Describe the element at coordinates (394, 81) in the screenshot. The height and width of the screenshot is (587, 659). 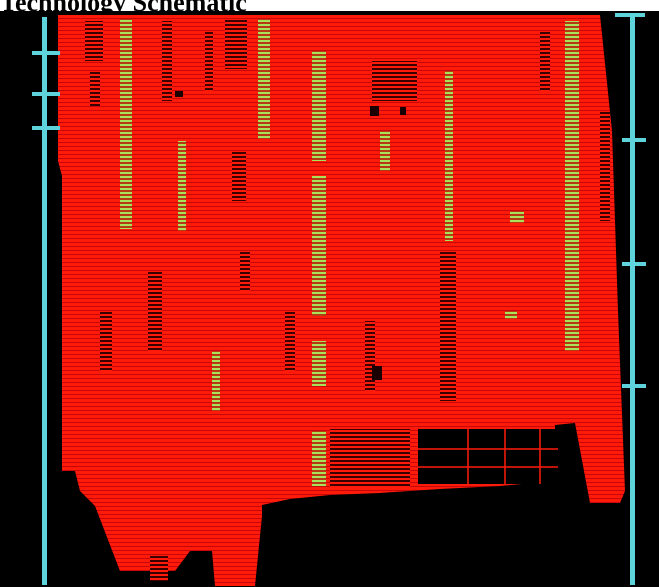
I see `cell-block` at that location.